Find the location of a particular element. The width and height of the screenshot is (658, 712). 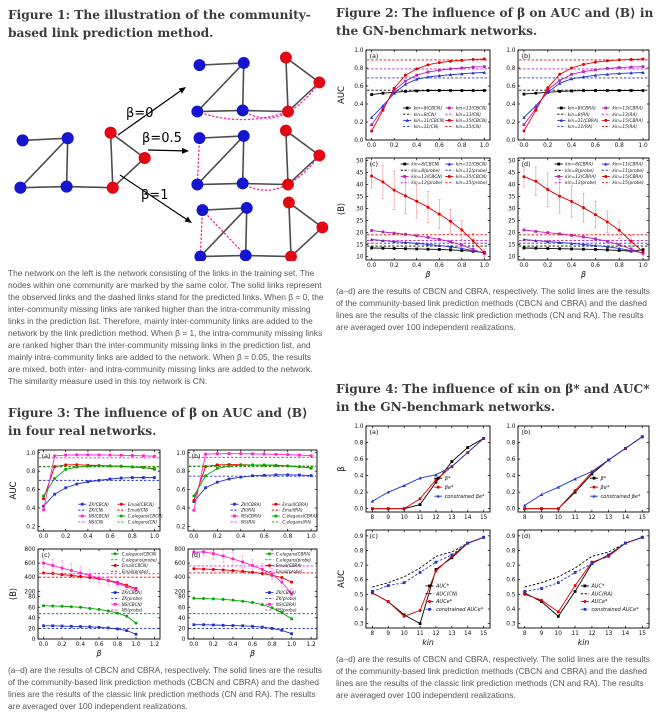

svg-text: 9 is located at coordinates (388, 517).